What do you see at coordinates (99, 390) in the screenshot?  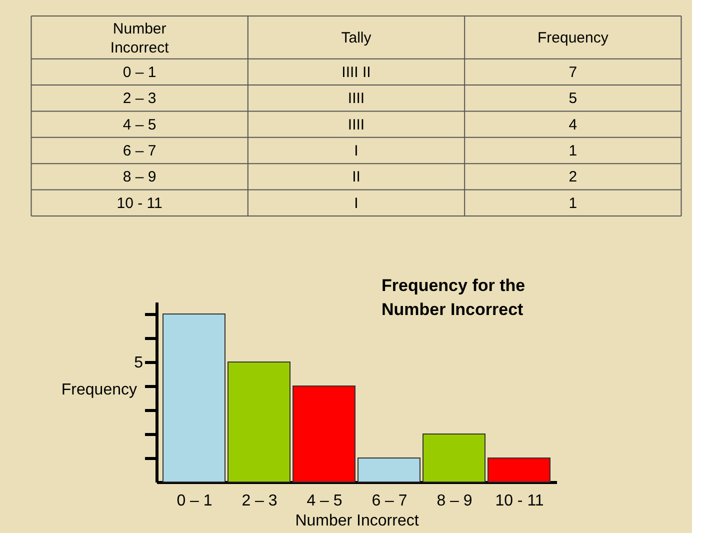 I see `y-axis-title: Frequency` at bounding box center [99, 390].